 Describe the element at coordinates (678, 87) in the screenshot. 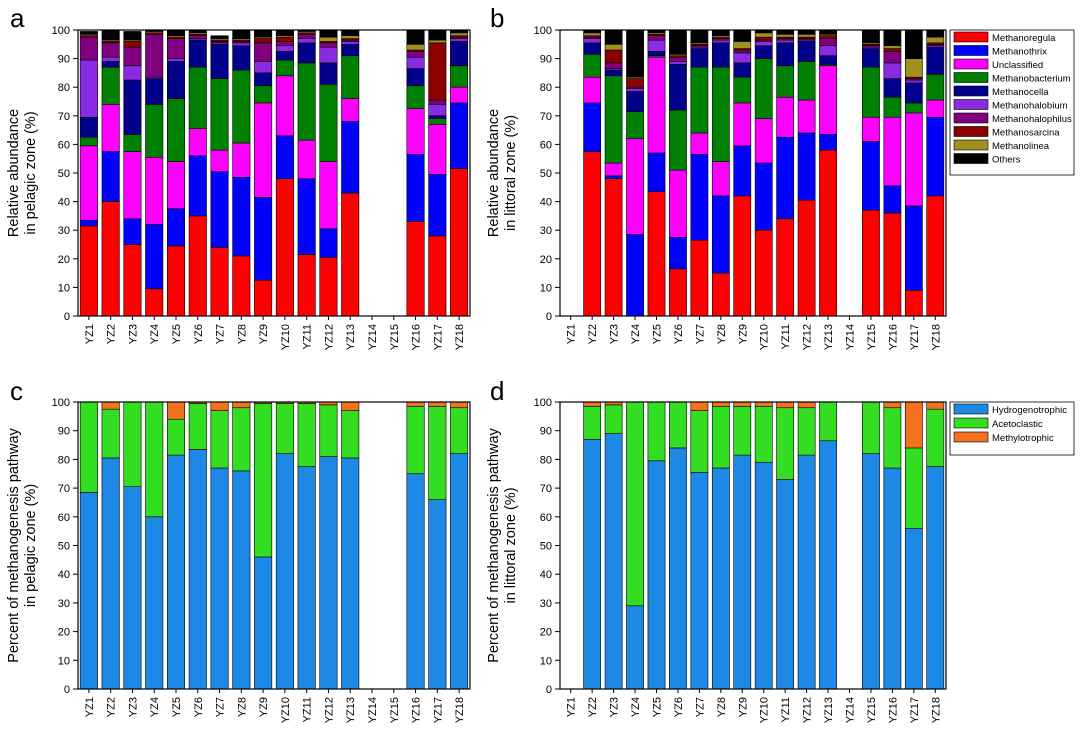

I see `bar-b-YZ6-s4` at that location.